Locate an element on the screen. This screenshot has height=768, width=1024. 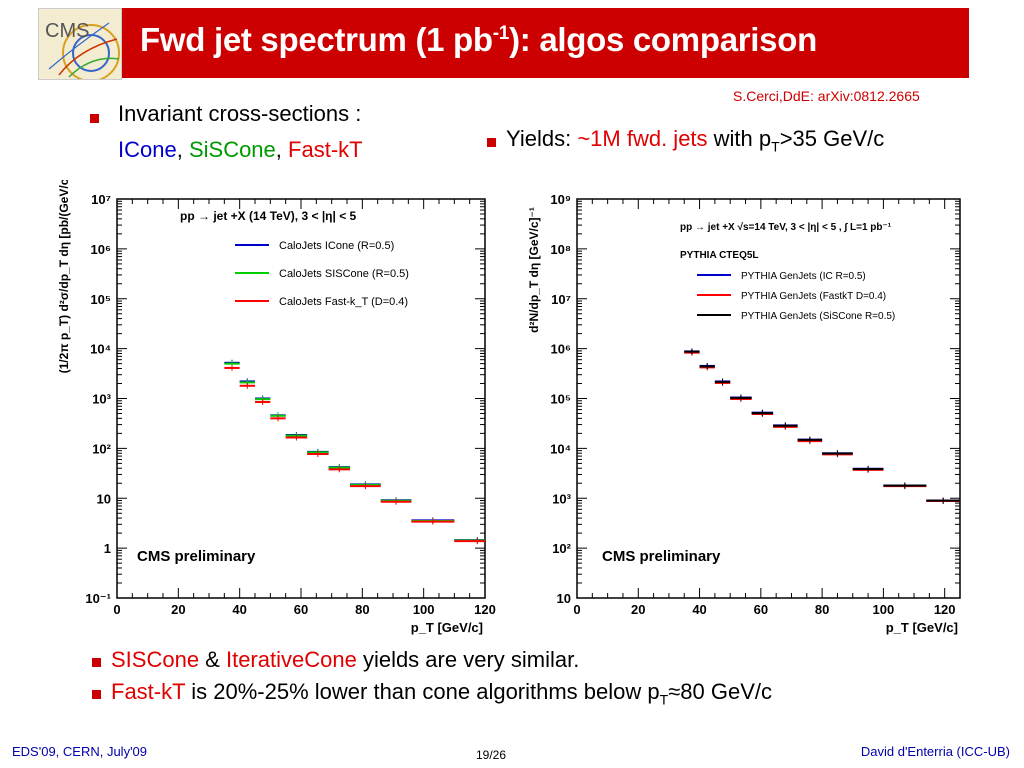
bullet-yields: Yields: ~1M fwd. jets with pT>35 GeV/c is located at coordinates (695, 140).